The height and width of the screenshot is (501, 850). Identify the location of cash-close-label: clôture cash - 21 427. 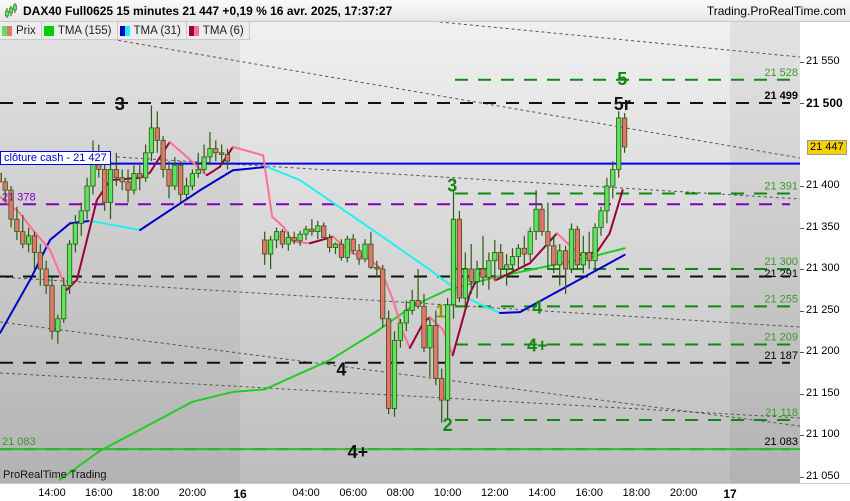
(55, 157).